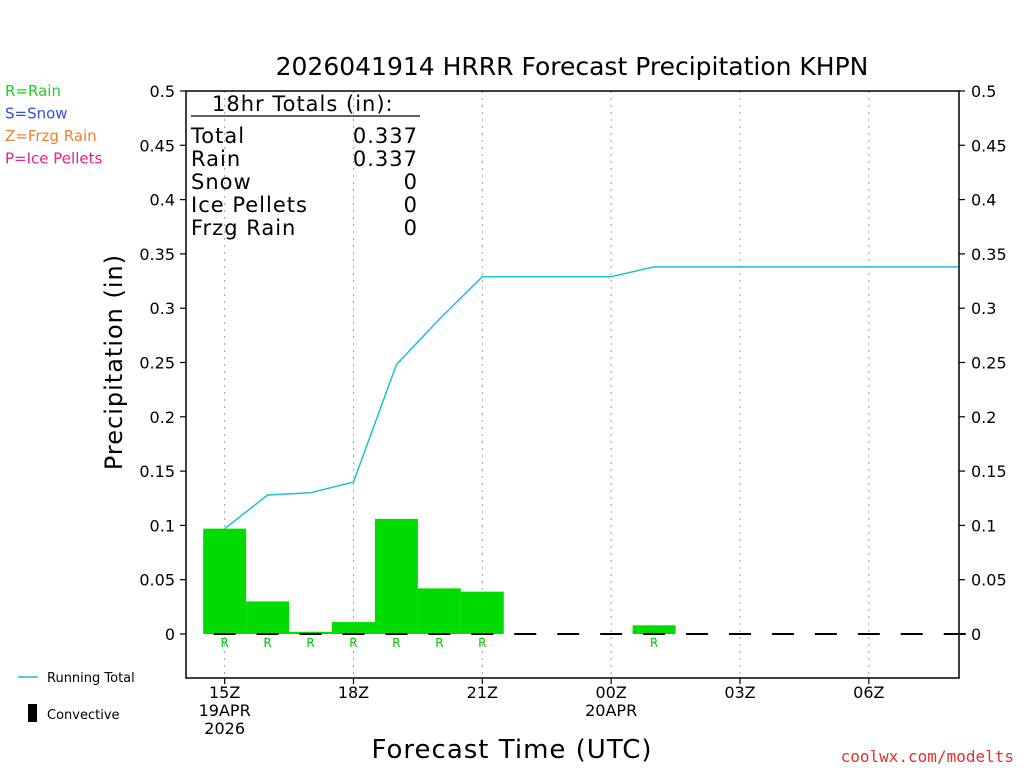 The image size is (1024, 768). Describe the element at coordinates (989, 363) in the screenshot. I see `y-tick-label-right: 0.25` at that location.